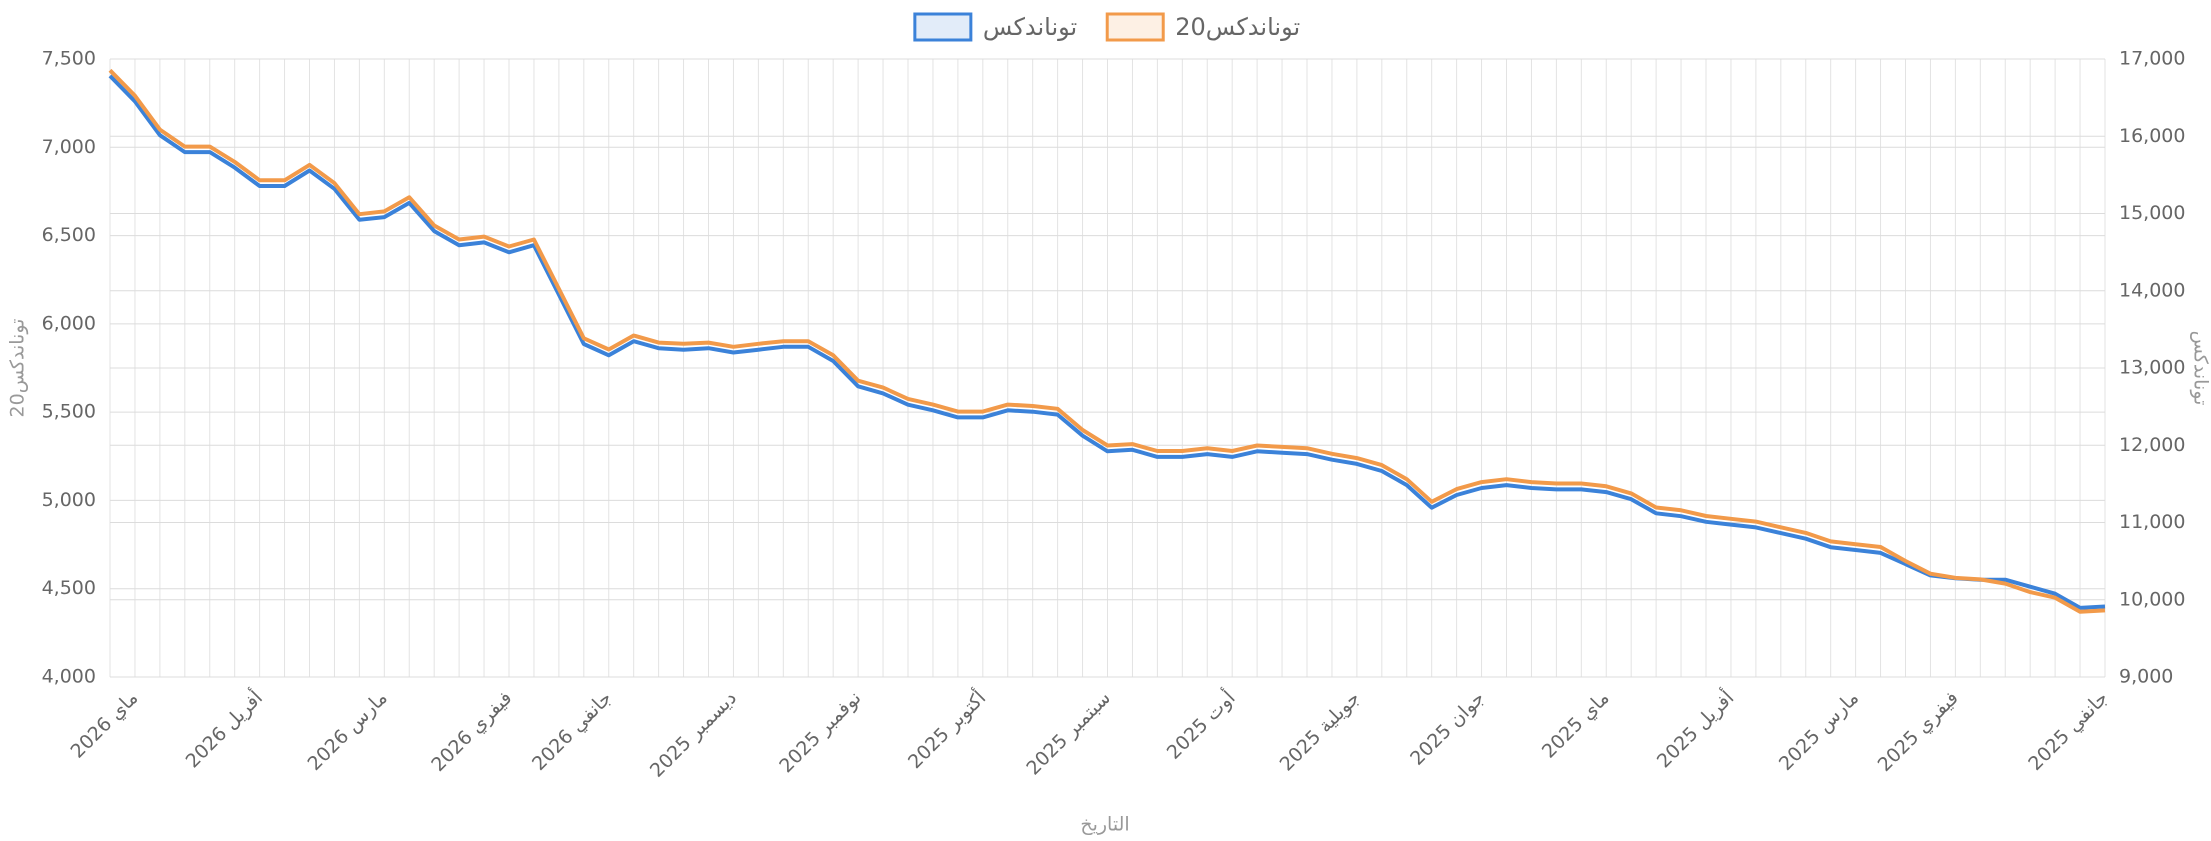  Describe the element at coordinates (1068, 733) in the screenshot. I see `x-tick-label: سبتمبر 2025` at that location.